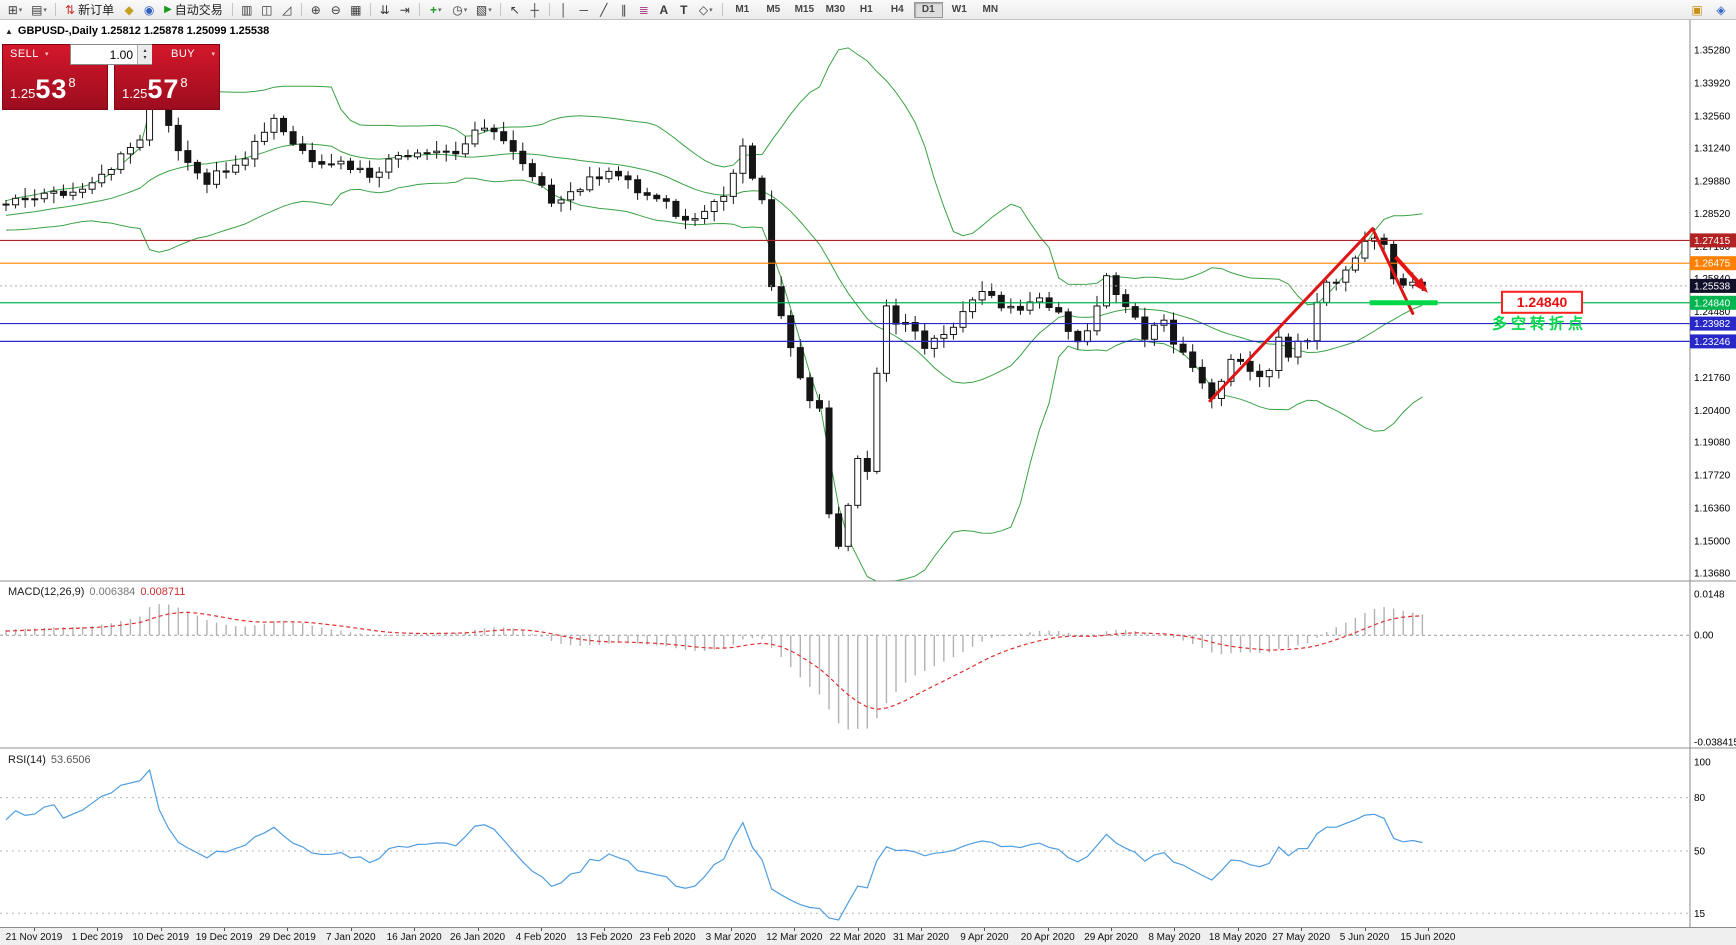 This screenshot has height=945, width=1736. What do you see at coordinates (742, 10) in the screenshot?
I see `timeframe-m1: M1` at bounding box center [742, 10].